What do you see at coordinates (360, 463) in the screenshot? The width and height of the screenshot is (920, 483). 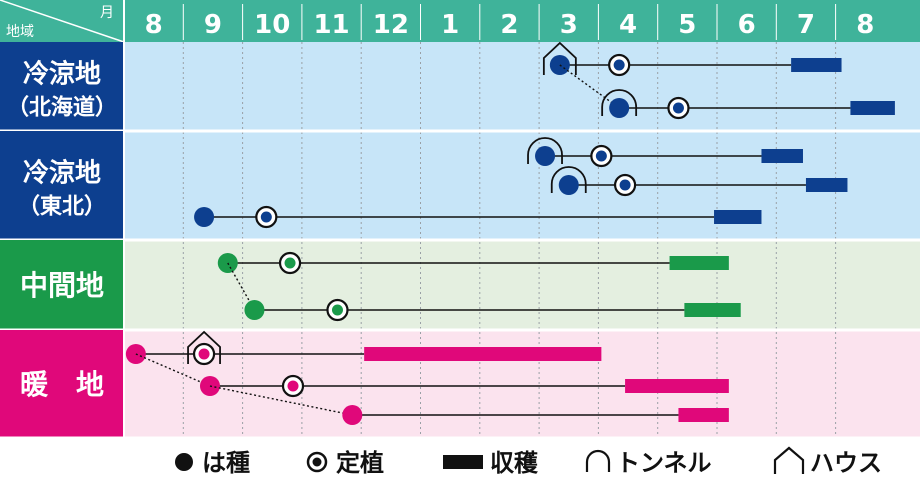 I see `legend-planting-label: 定植` at bounding box center [360, 463].